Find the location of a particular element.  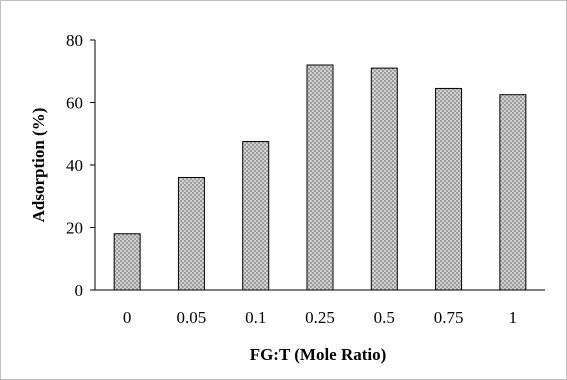

y-tick-label: 80 is located at coordinates (74, 40).